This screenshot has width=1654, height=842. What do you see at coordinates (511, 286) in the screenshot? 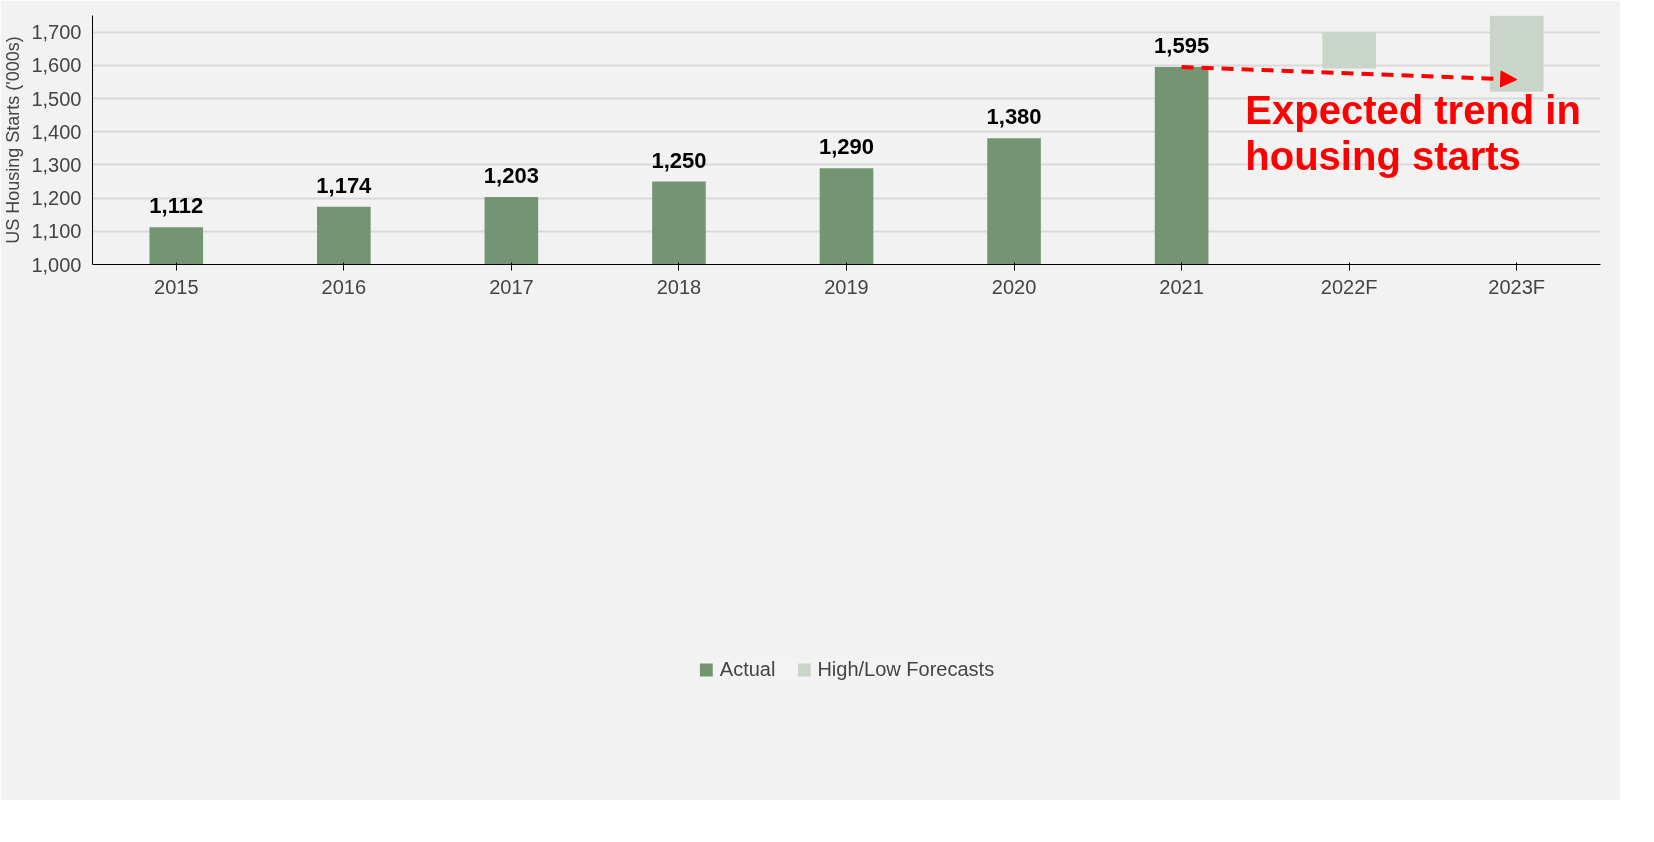
I see `x-tick-label: 2017` at bounding box center [511, 286].